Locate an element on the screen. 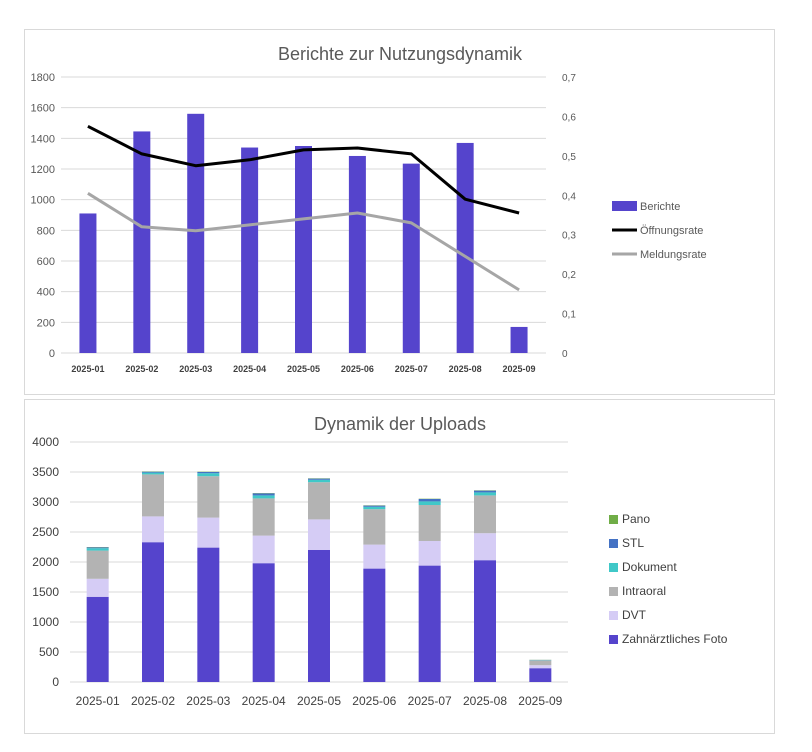 The image size is (812, 752). y2-tick-label: 0,2 is located at coordinates (569, 275).